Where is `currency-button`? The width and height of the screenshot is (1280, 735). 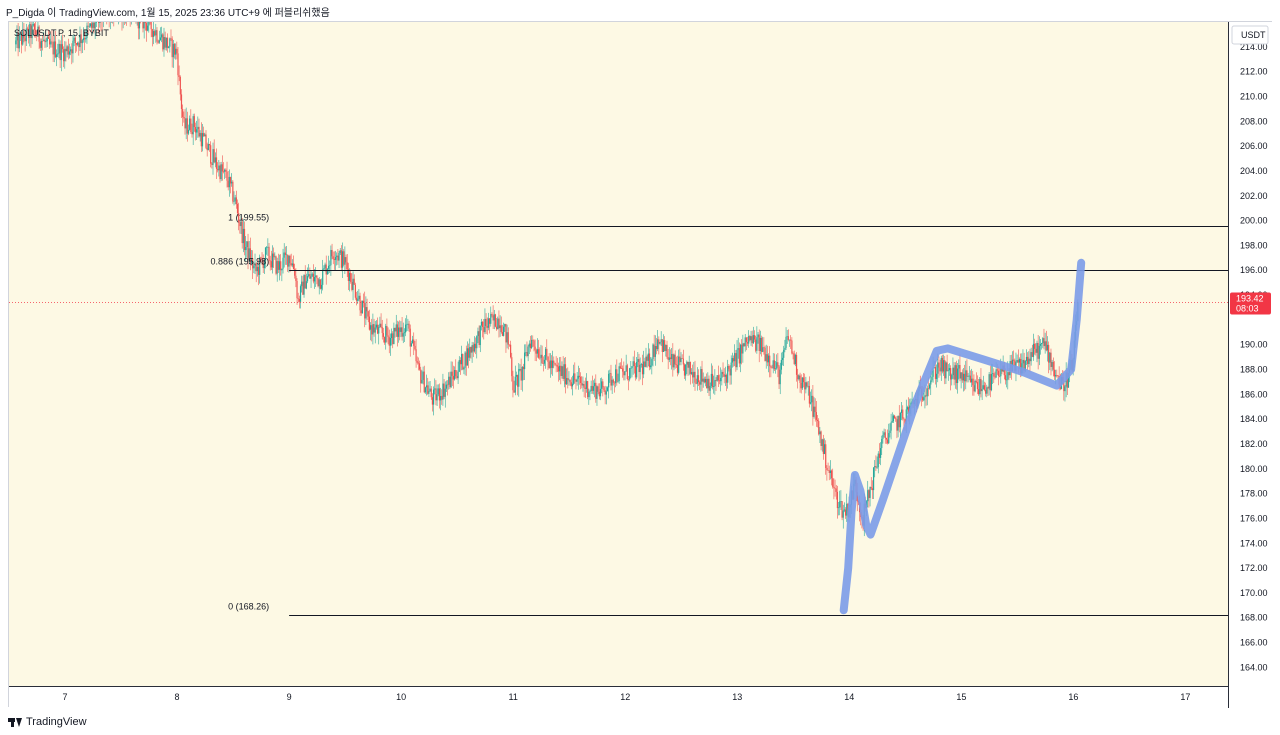
currency-button is located at coordinates (1250, 35).